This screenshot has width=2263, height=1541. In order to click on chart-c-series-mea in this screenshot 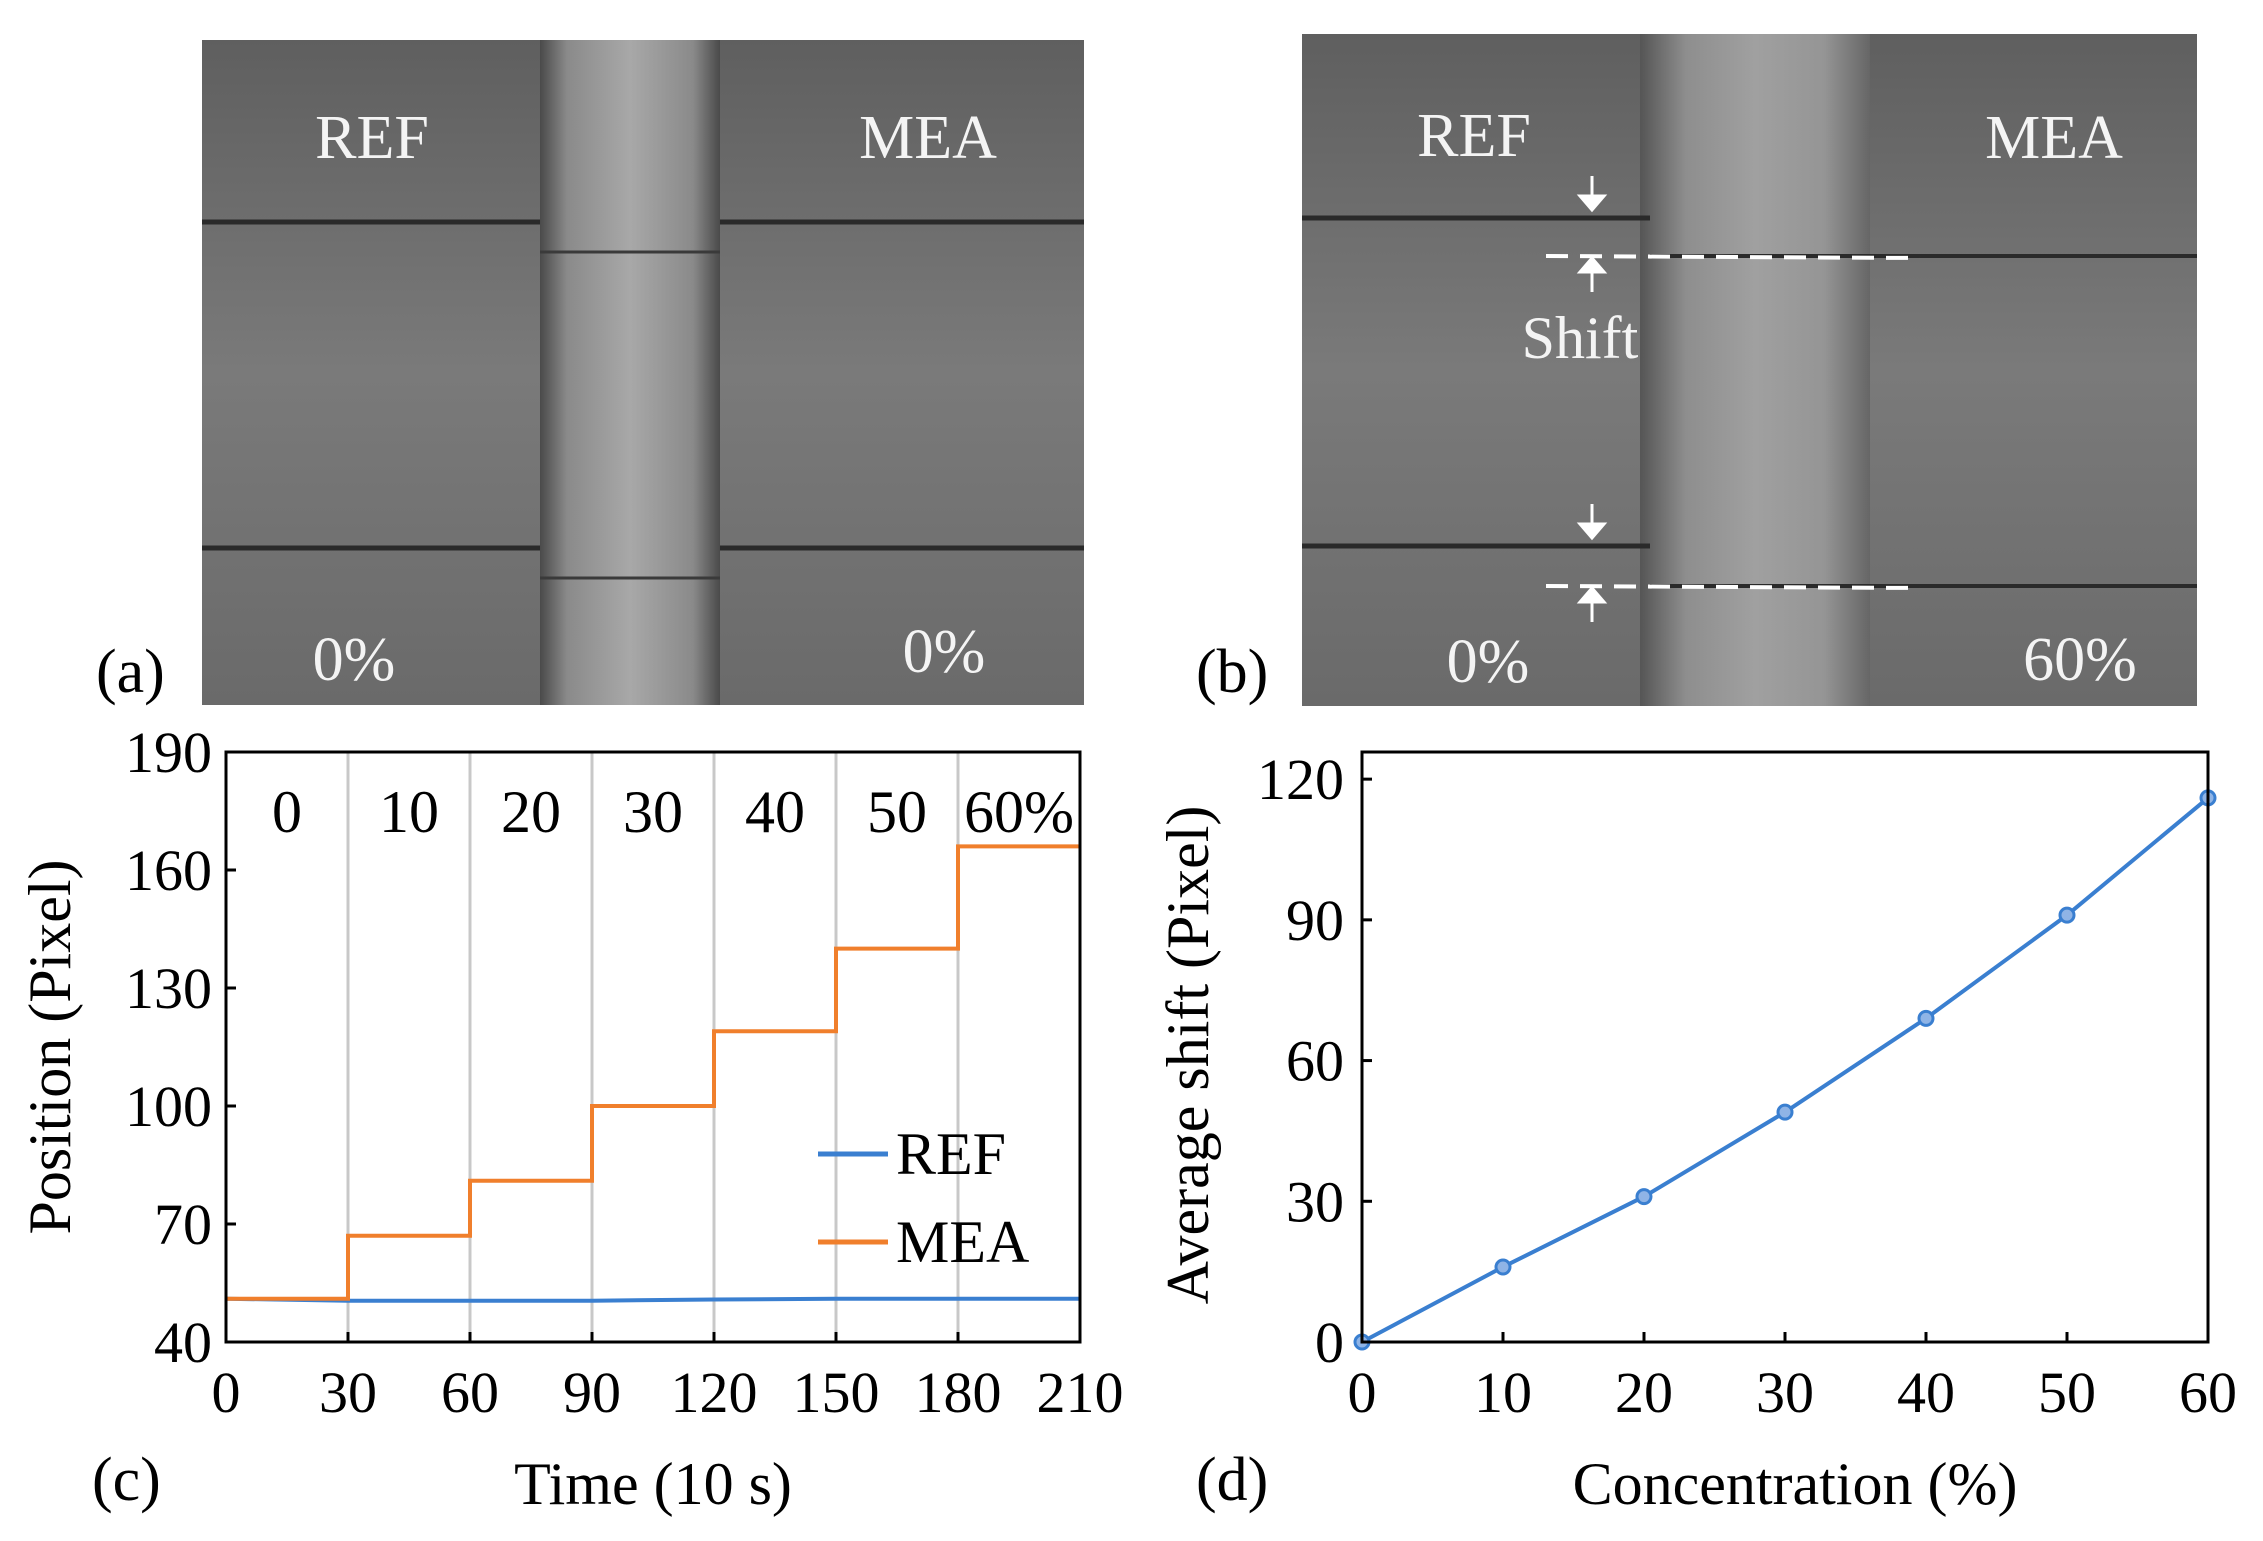, I will do `click(653, 1072)`.